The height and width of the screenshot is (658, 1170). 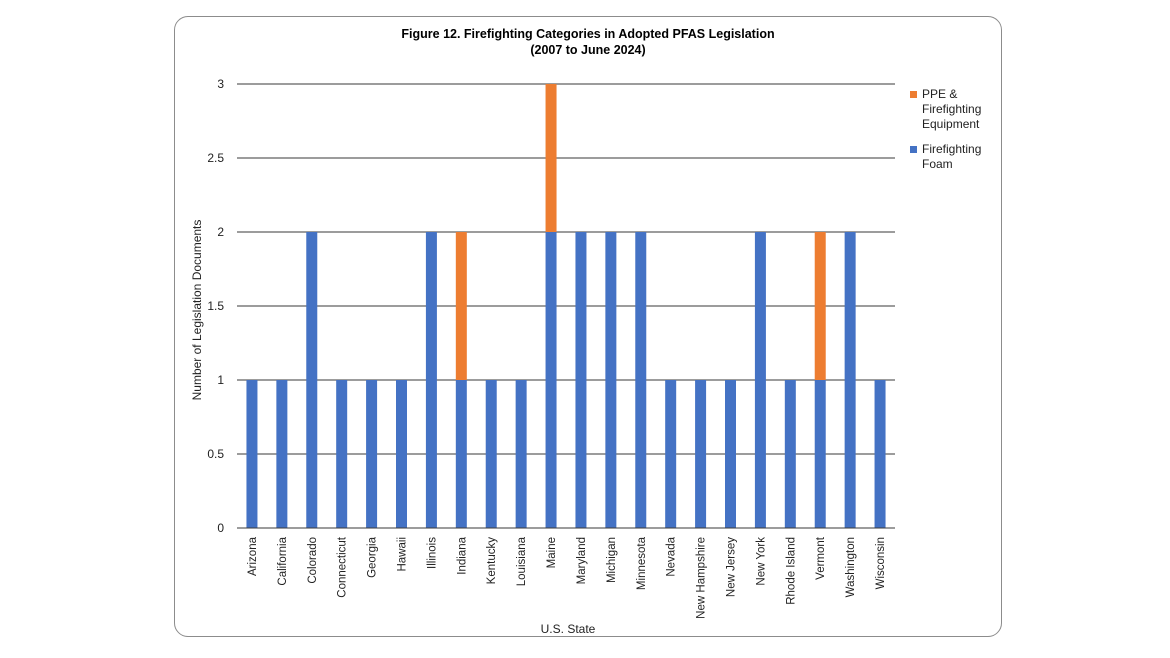 What do you see at coordinates (372, 454) in the screenshot?
I see `bar-foam-georgia` at bounding box center [372, 454].